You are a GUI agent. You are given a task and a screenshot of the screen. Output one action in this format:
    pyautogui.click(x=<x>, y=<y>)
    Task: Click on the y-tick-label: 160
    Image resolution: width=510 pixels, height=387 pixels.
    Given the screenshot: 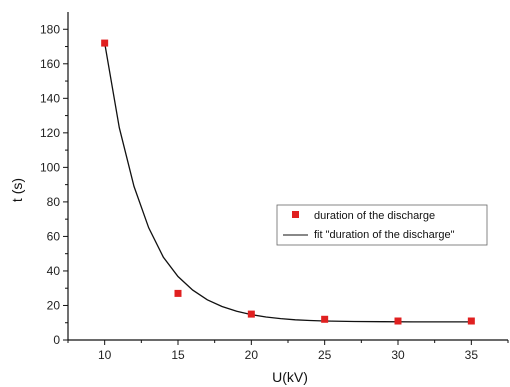 What is the action you would take?
    pyautogui.click(x=50, y=64)
    